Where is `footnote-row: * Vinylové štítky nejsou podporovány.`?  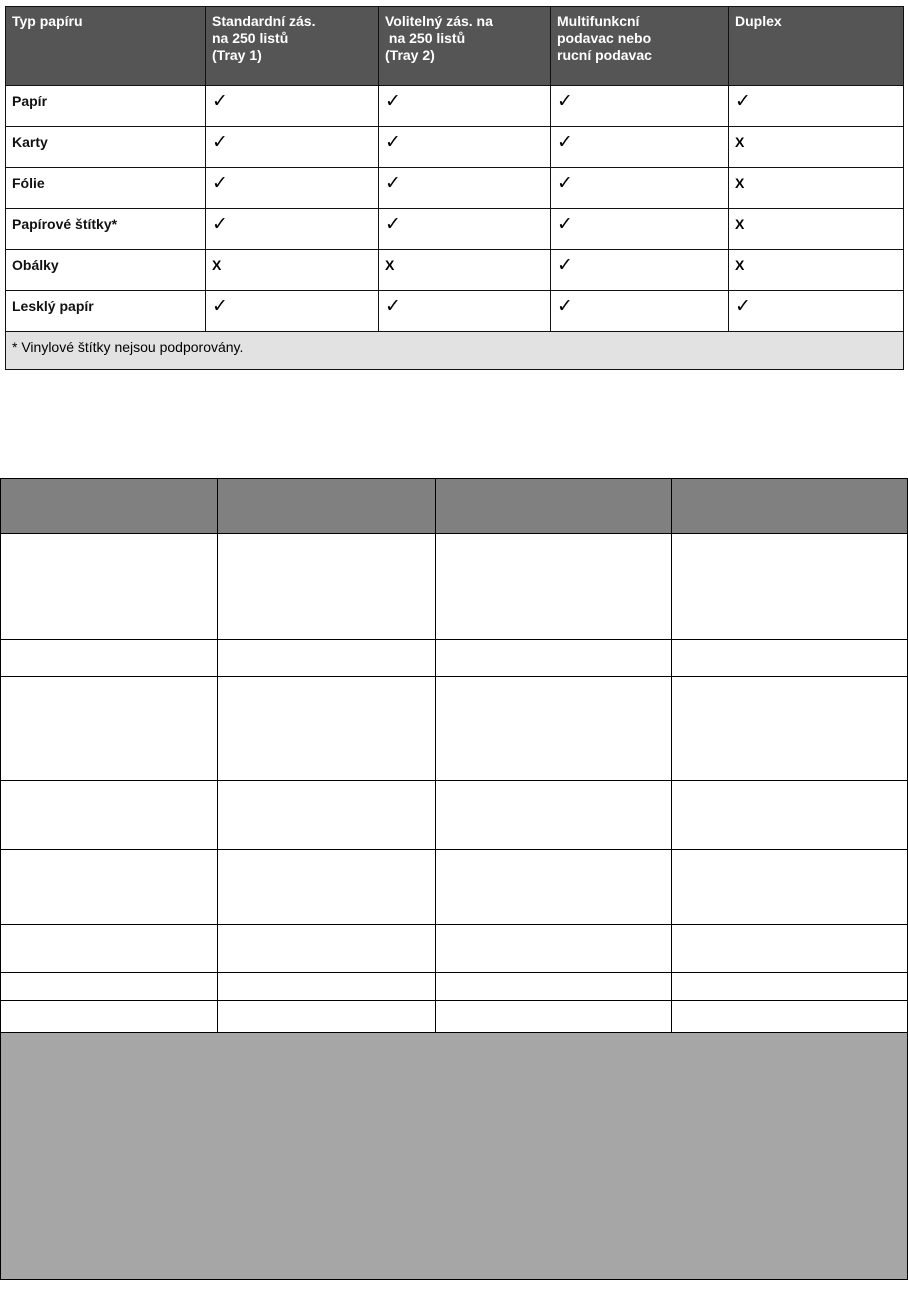 footnote-row: * Vinylové štítky nejsou podporovány. is located at coordinates (454, 350).